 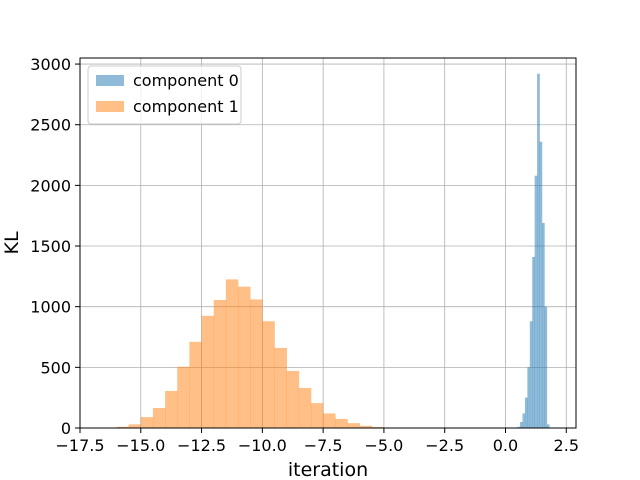 I want to click on y-tick-label: 3000, so click(x=50, y=64).